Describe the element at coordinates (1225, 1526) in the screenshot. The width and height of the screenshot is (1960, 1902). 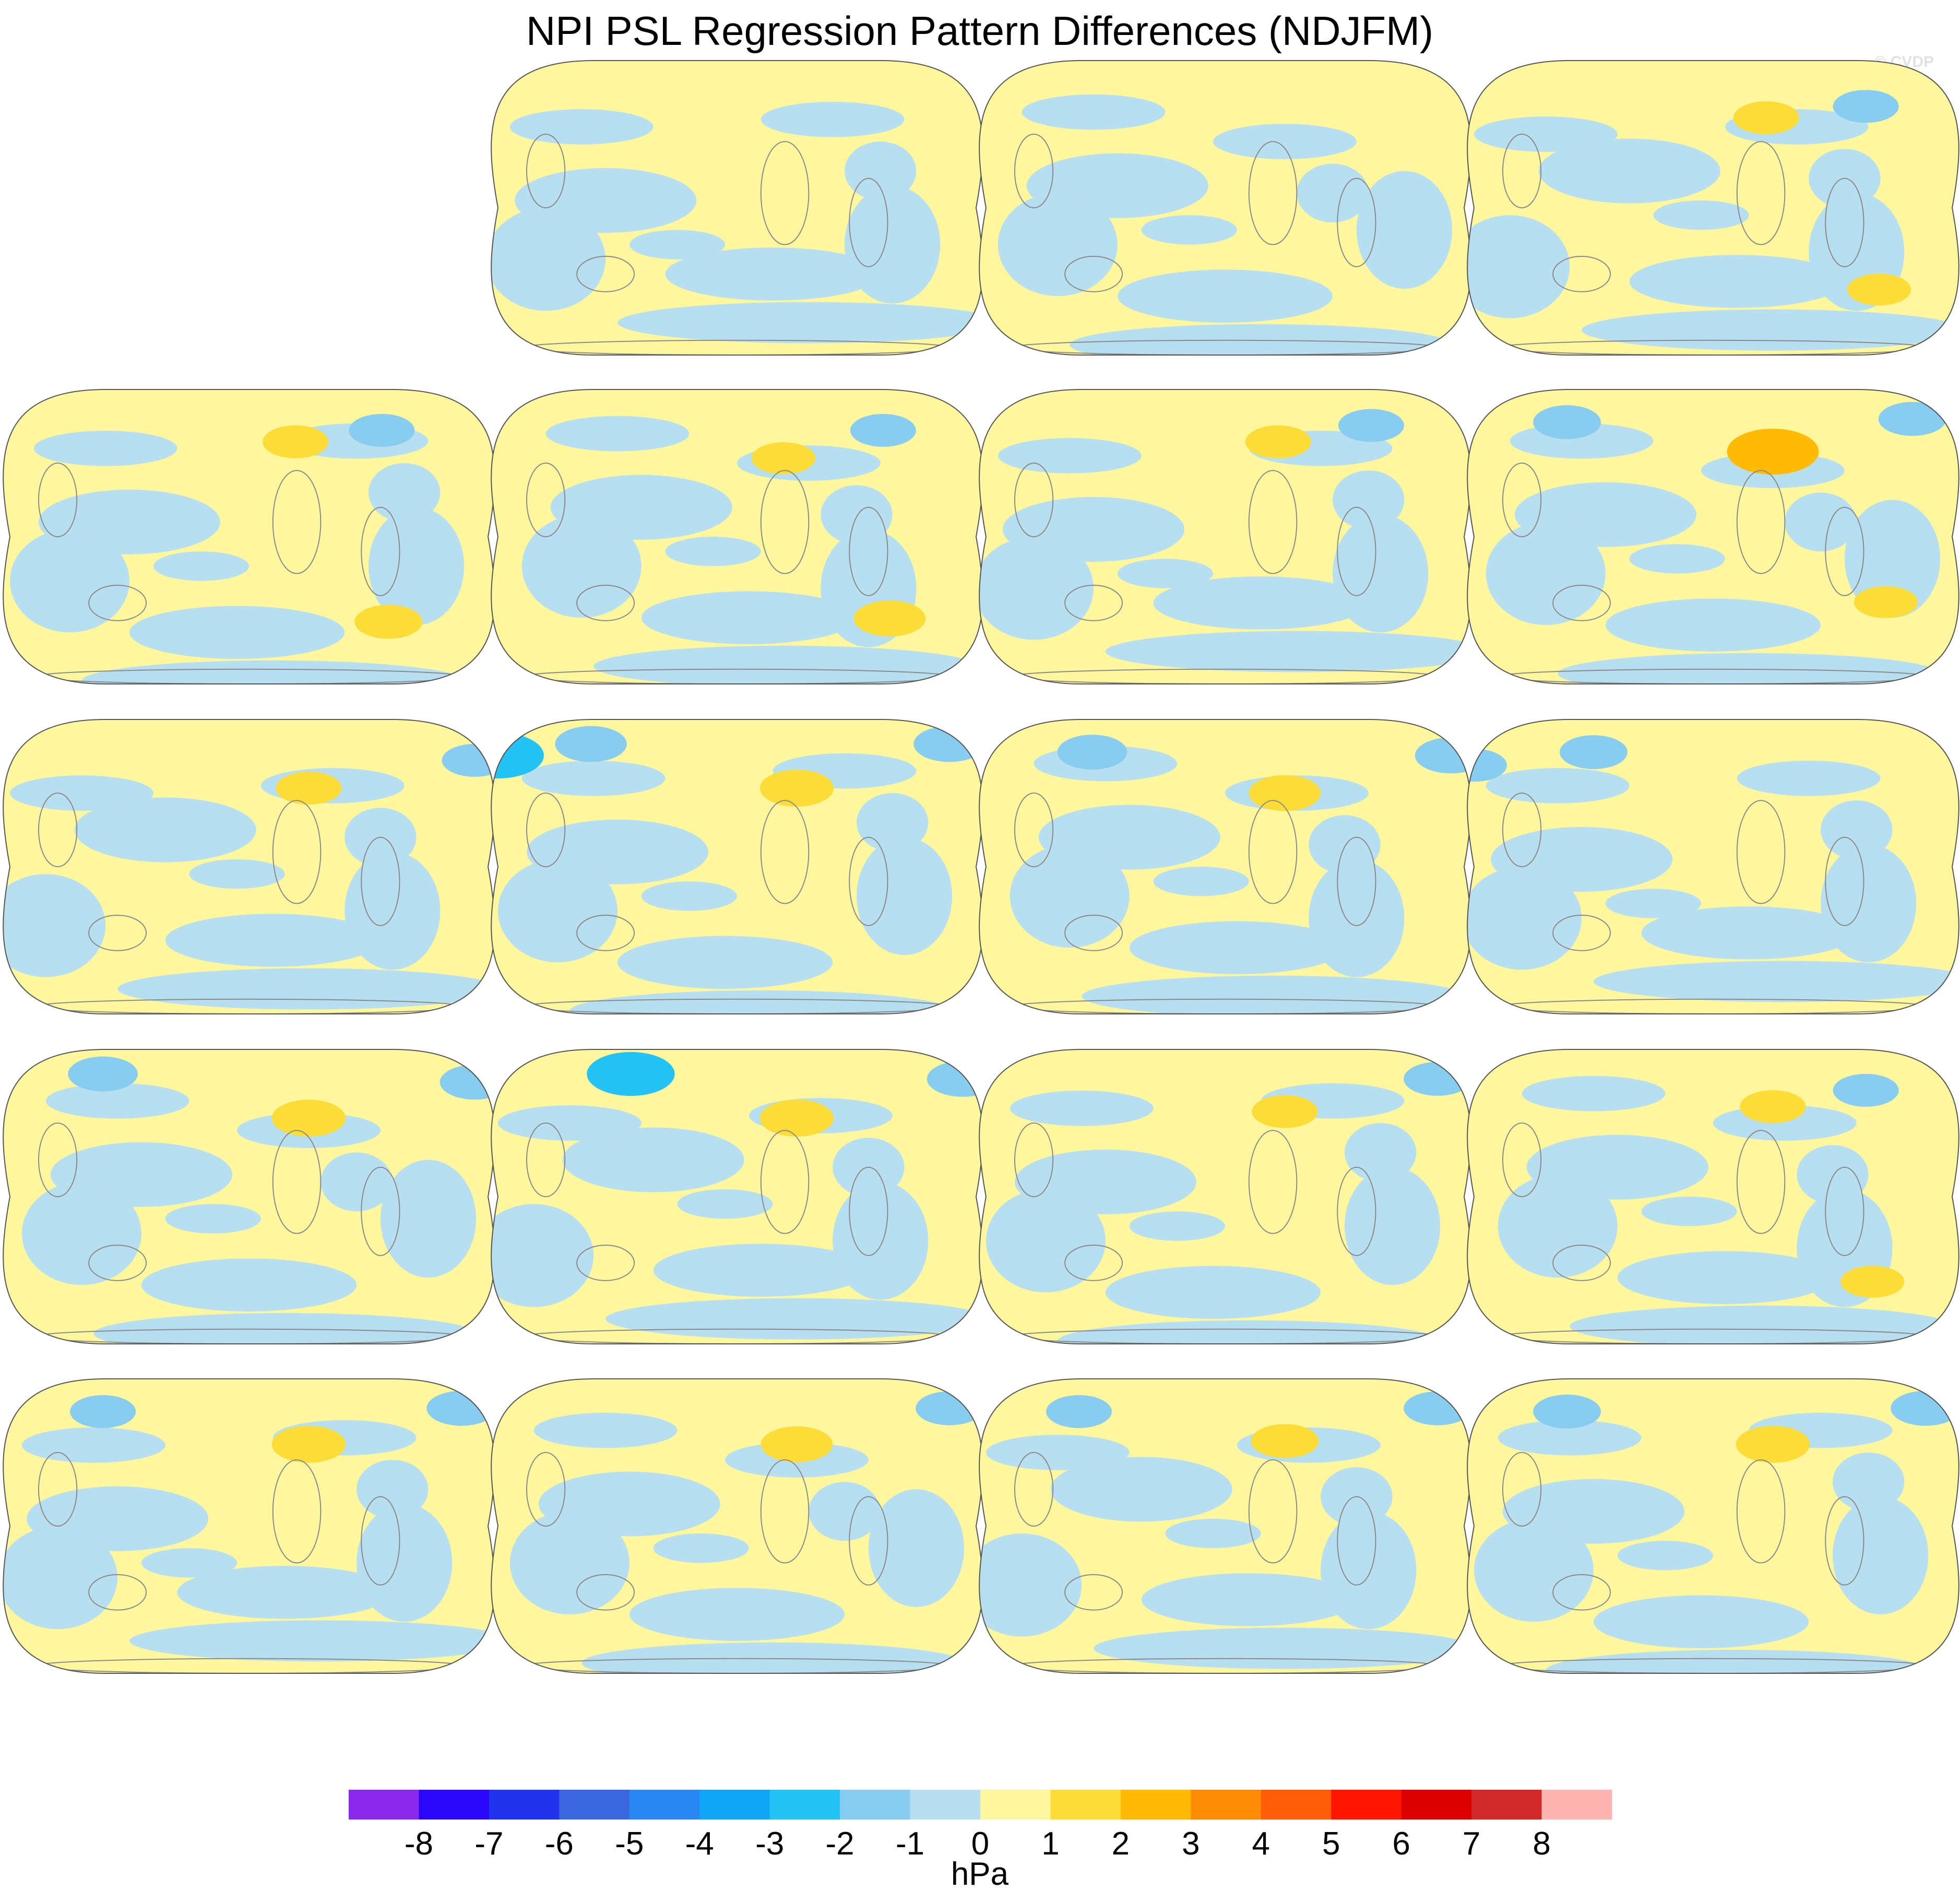
I see `map-panel: CESM2 piControl 350B-ERA5` at that location.